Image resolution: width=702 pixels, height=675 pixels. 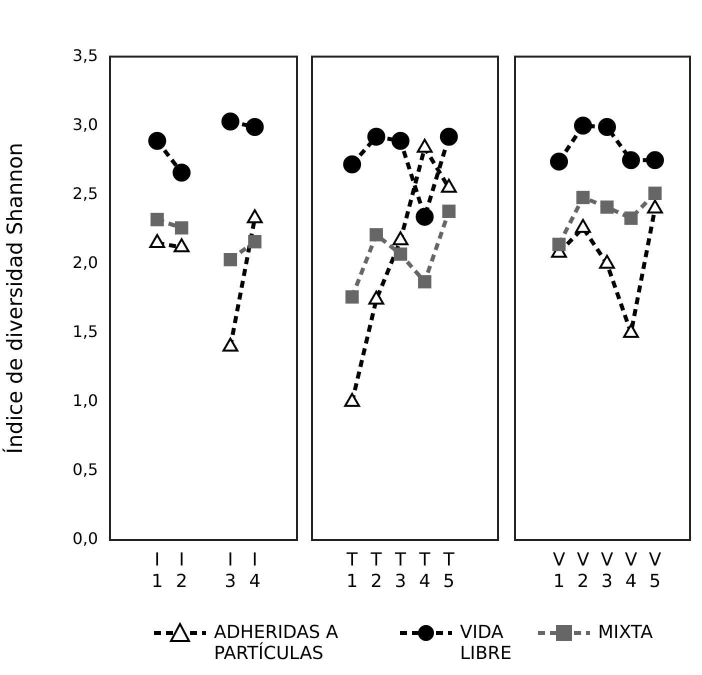 I want to click on x-tick-label: T 4, so click(x=425, y=570).